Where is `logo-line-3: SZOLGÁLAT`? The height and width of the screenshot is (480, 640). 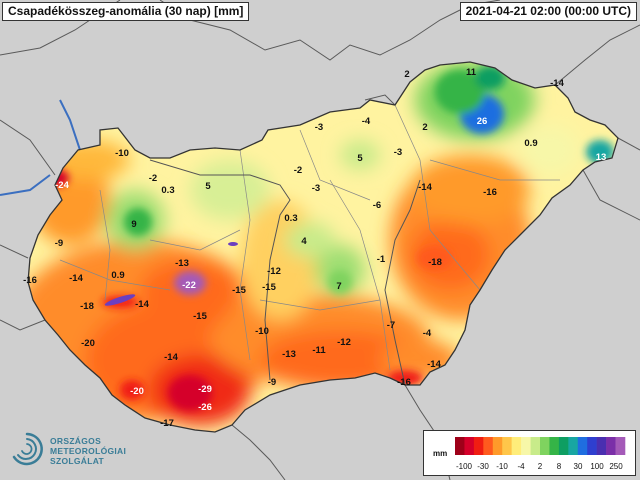 logo-line-3: SZOLGÁLAT is located at coordinates (77, 461).